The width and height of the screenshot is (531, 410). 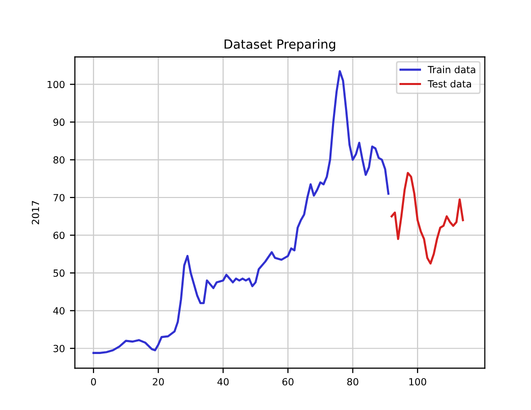 I want to click on y-tick-label: 70, so click(x=59, y=198).